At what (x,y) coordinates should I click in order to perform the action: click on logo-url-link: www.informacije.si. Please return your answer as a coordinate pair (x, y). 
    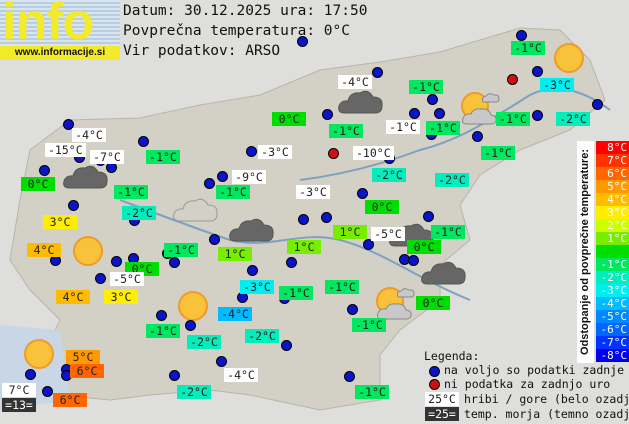
    Looking at the image, I should click on (60, 53).